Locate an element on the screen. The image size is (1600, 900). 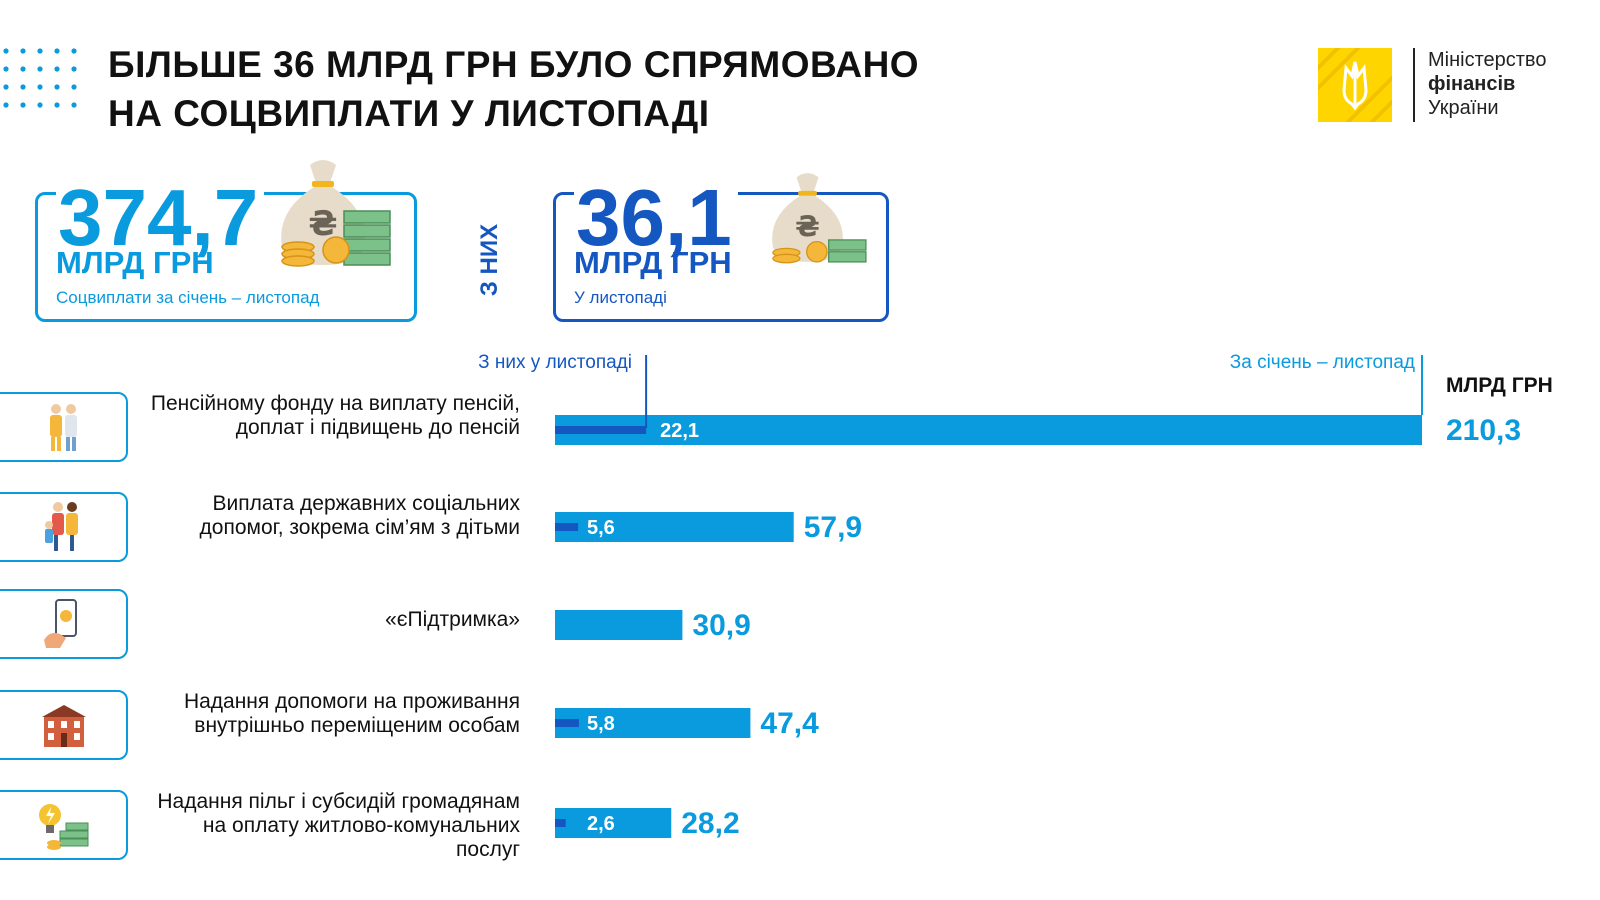
of-them-label: З НИХ is located at coordinates (489, 260).